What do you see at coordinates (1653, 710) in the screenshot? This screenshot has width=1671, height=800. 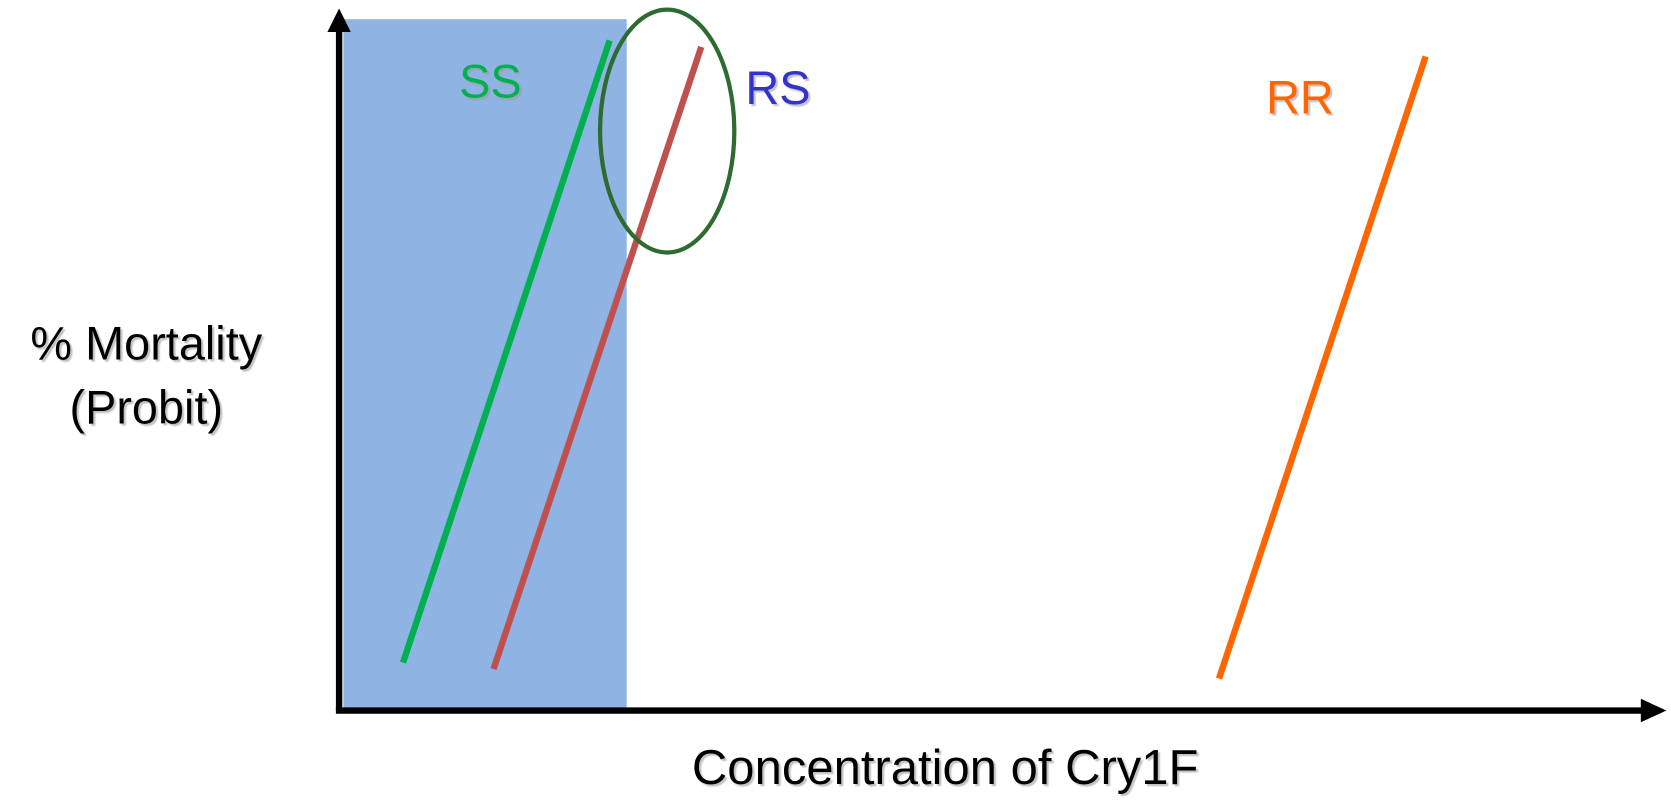 I see `x-axis-arrow` at bounding box center [1653, 710].